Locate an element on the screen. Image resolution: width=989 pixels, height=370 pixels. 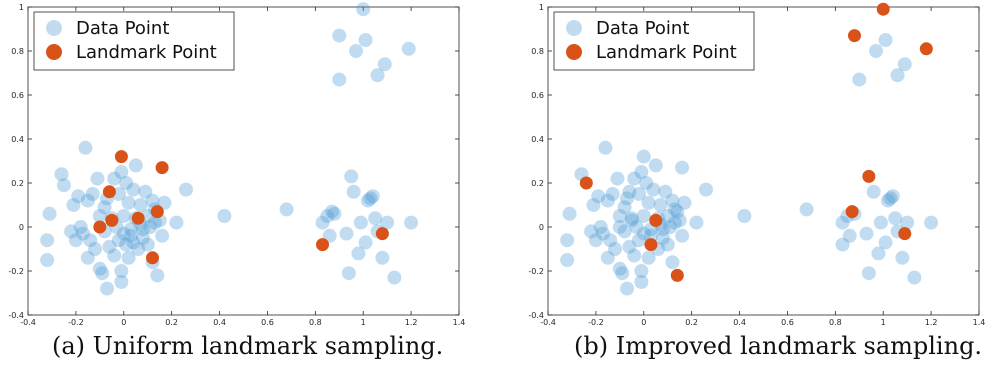
y-tick-label: 1 is located at coordinates (21, 7).